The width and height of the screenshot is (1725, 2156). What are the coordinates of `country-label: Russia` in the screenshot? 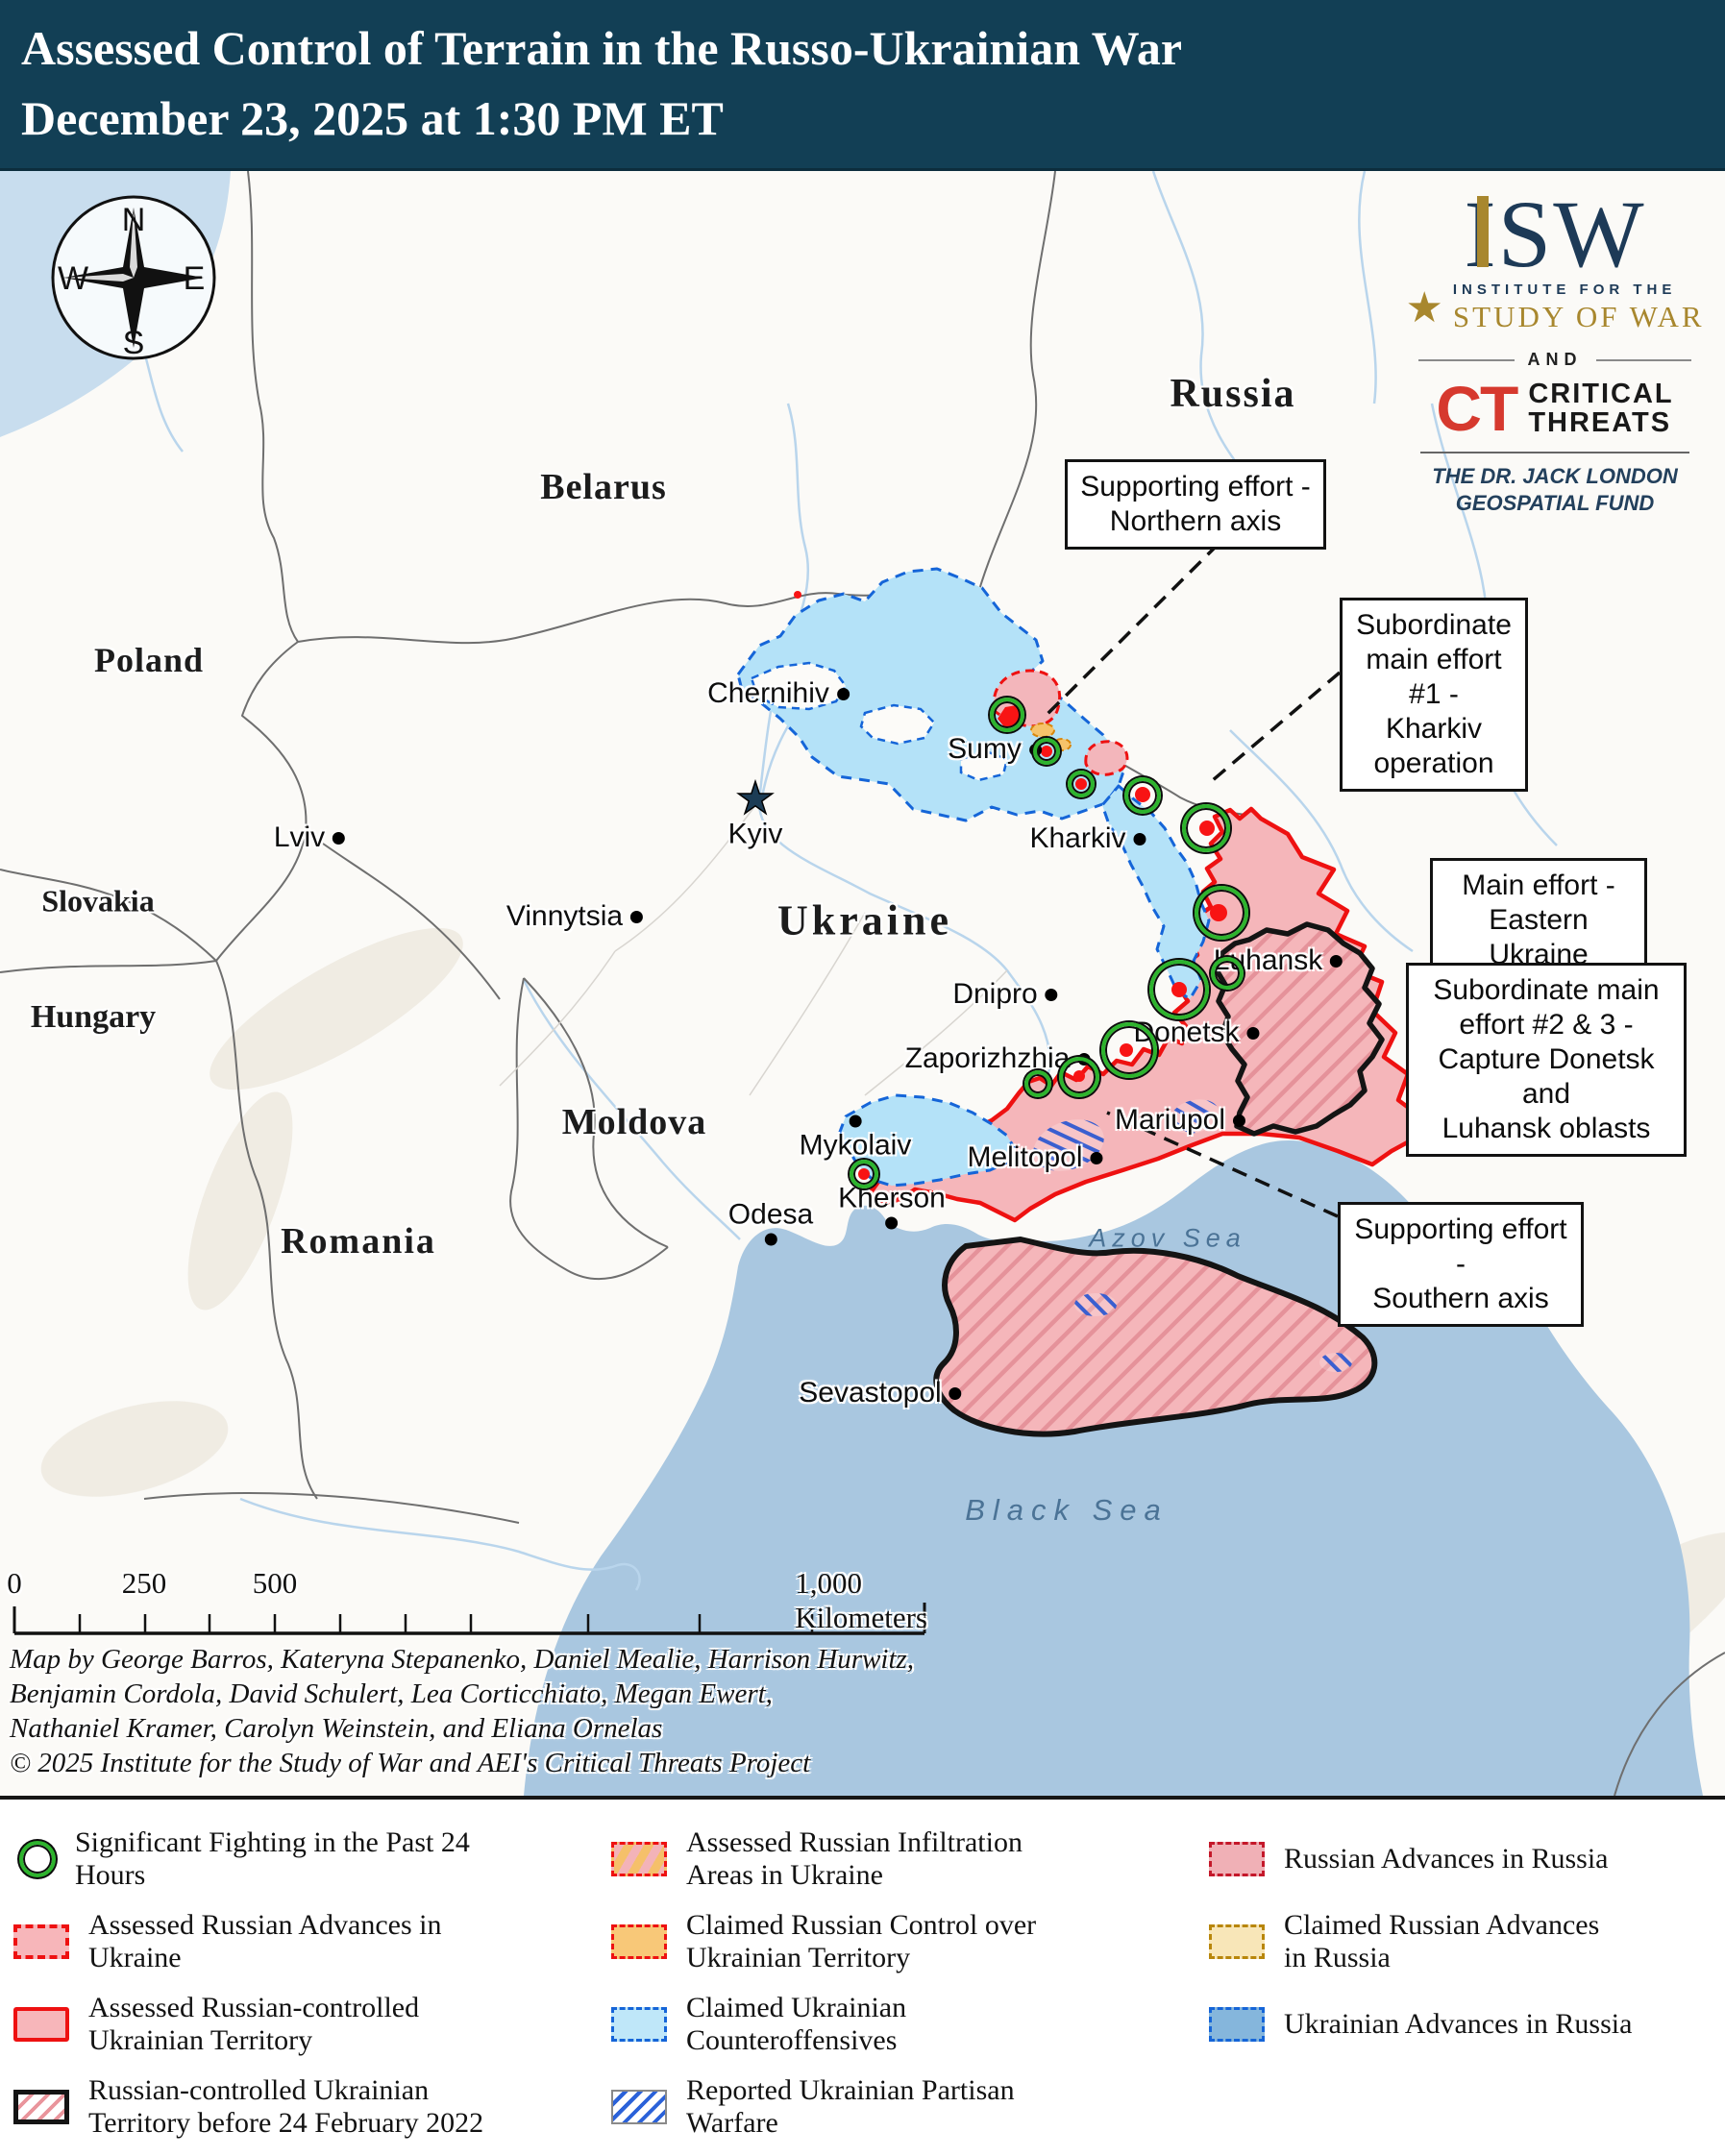 It's located at (1233, 394).